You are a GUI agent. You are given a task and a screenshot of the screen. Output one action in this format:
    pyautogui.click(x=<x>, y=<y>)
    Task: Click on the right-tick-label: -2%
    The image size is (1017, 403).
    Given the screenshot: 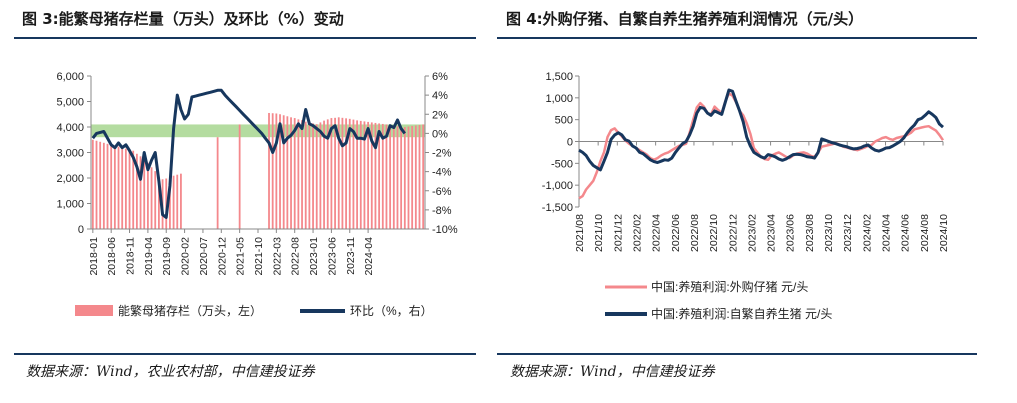 What is the action you would take?
    pyautogui.click(x=442, y=154)
    